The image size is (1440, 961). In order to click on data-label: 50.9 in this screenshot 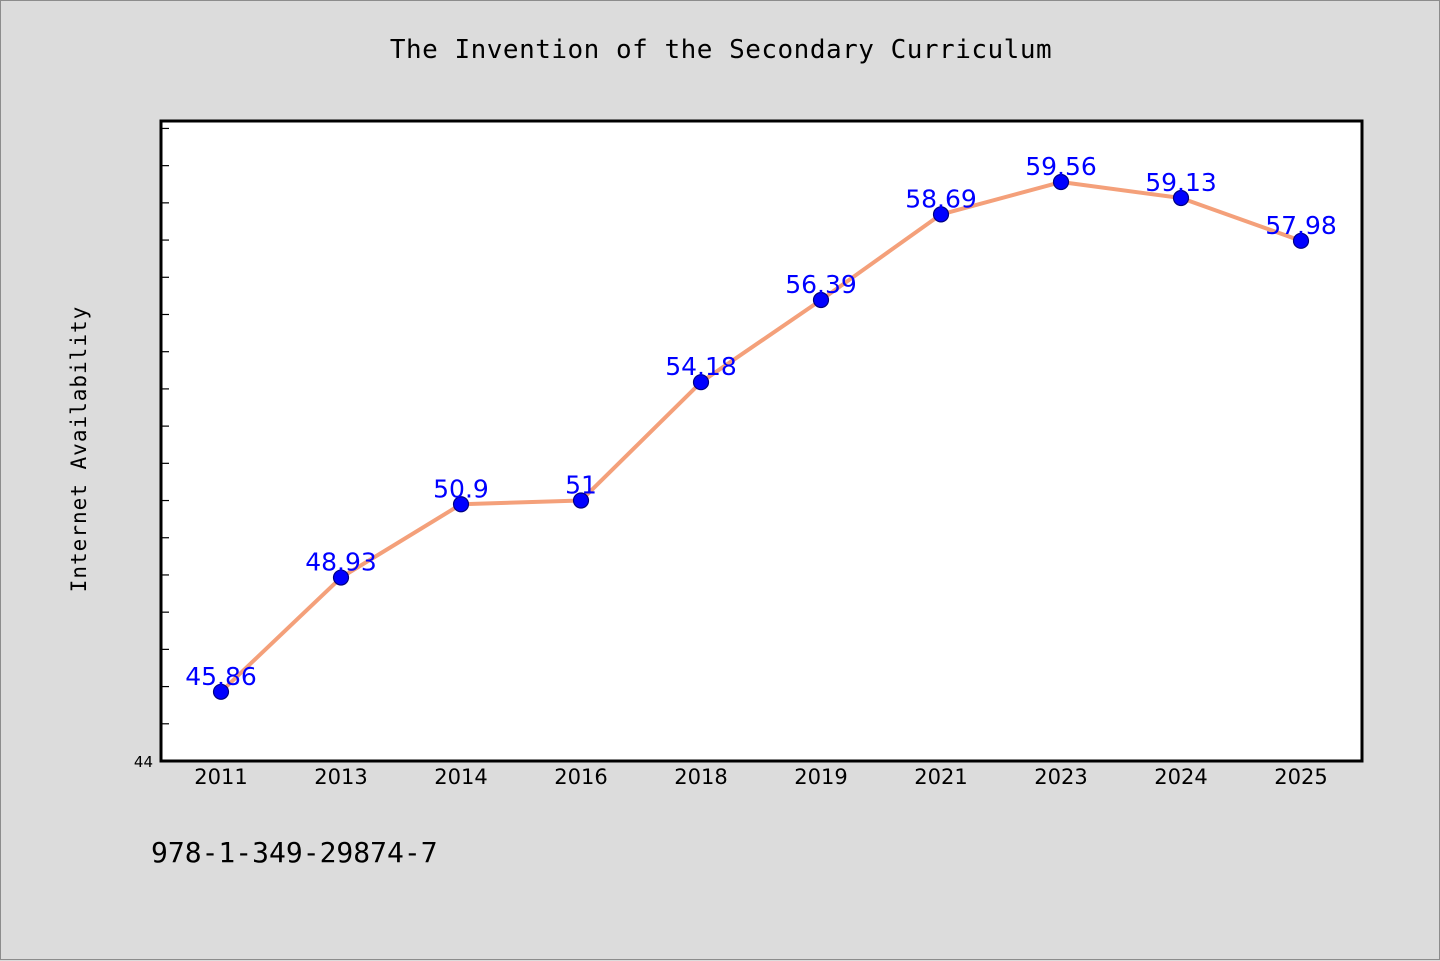, I will do `click(461, 488)`.